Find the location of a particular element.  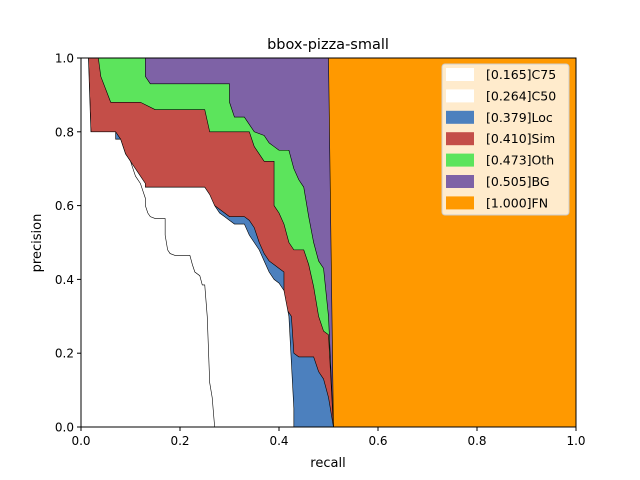

y-tick-label-1: 0.2 is located at coordinates (64, 354).